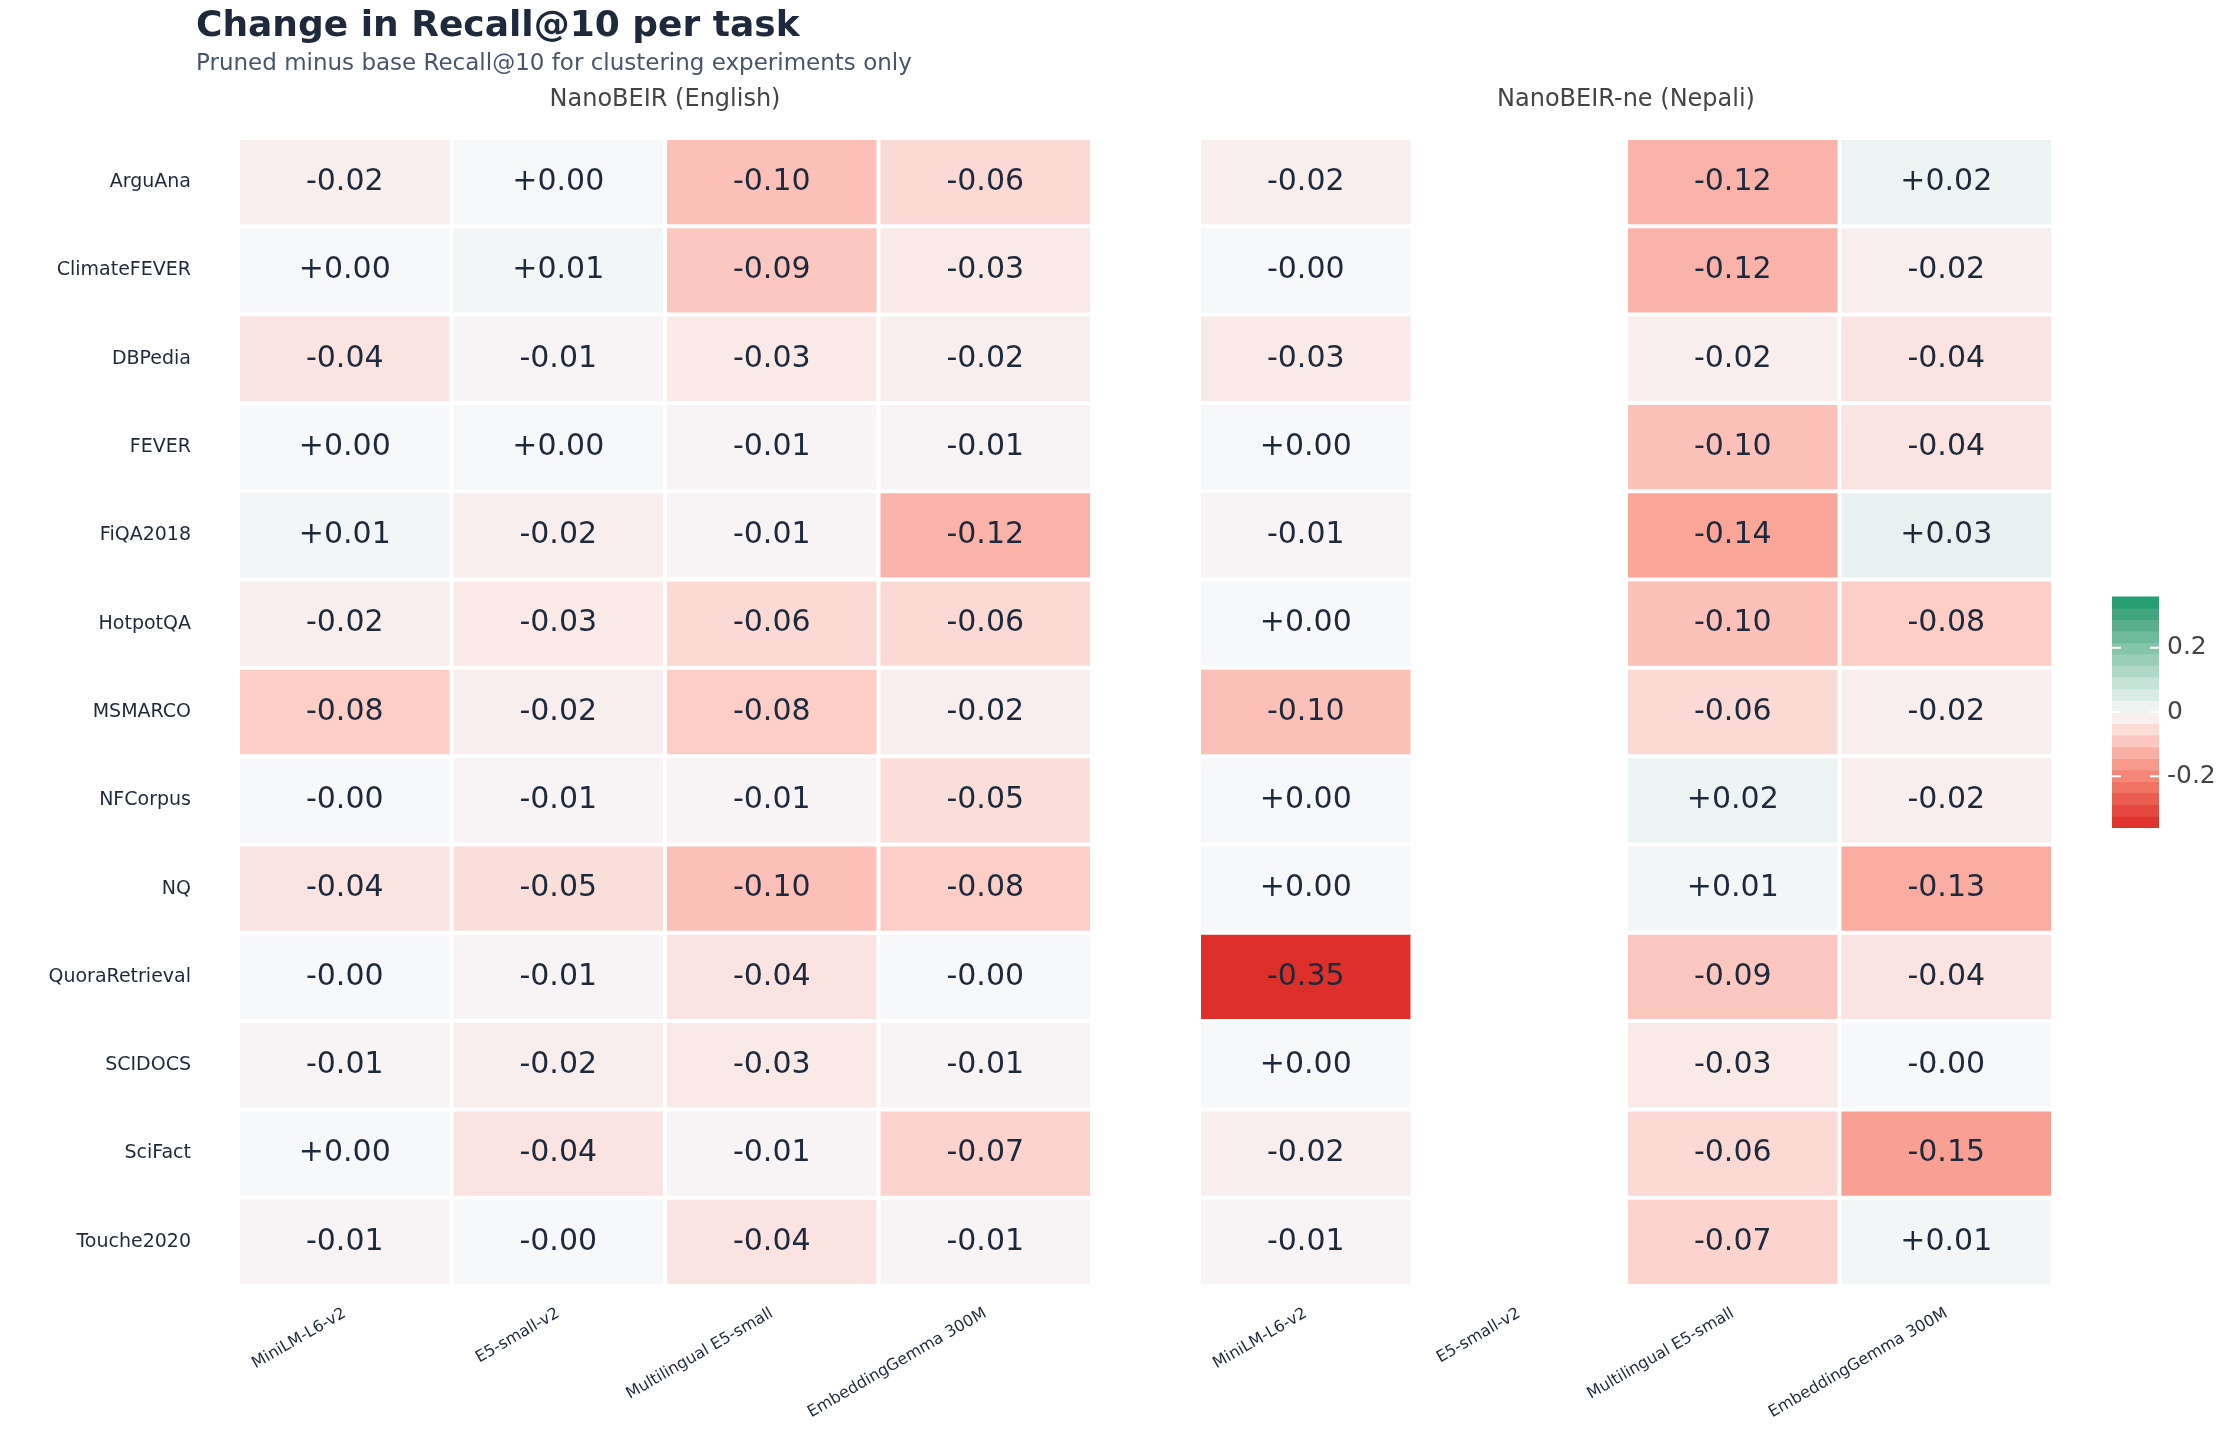  I want to click on y-tick-label: QuoraRetrieval, so click(119, 974).